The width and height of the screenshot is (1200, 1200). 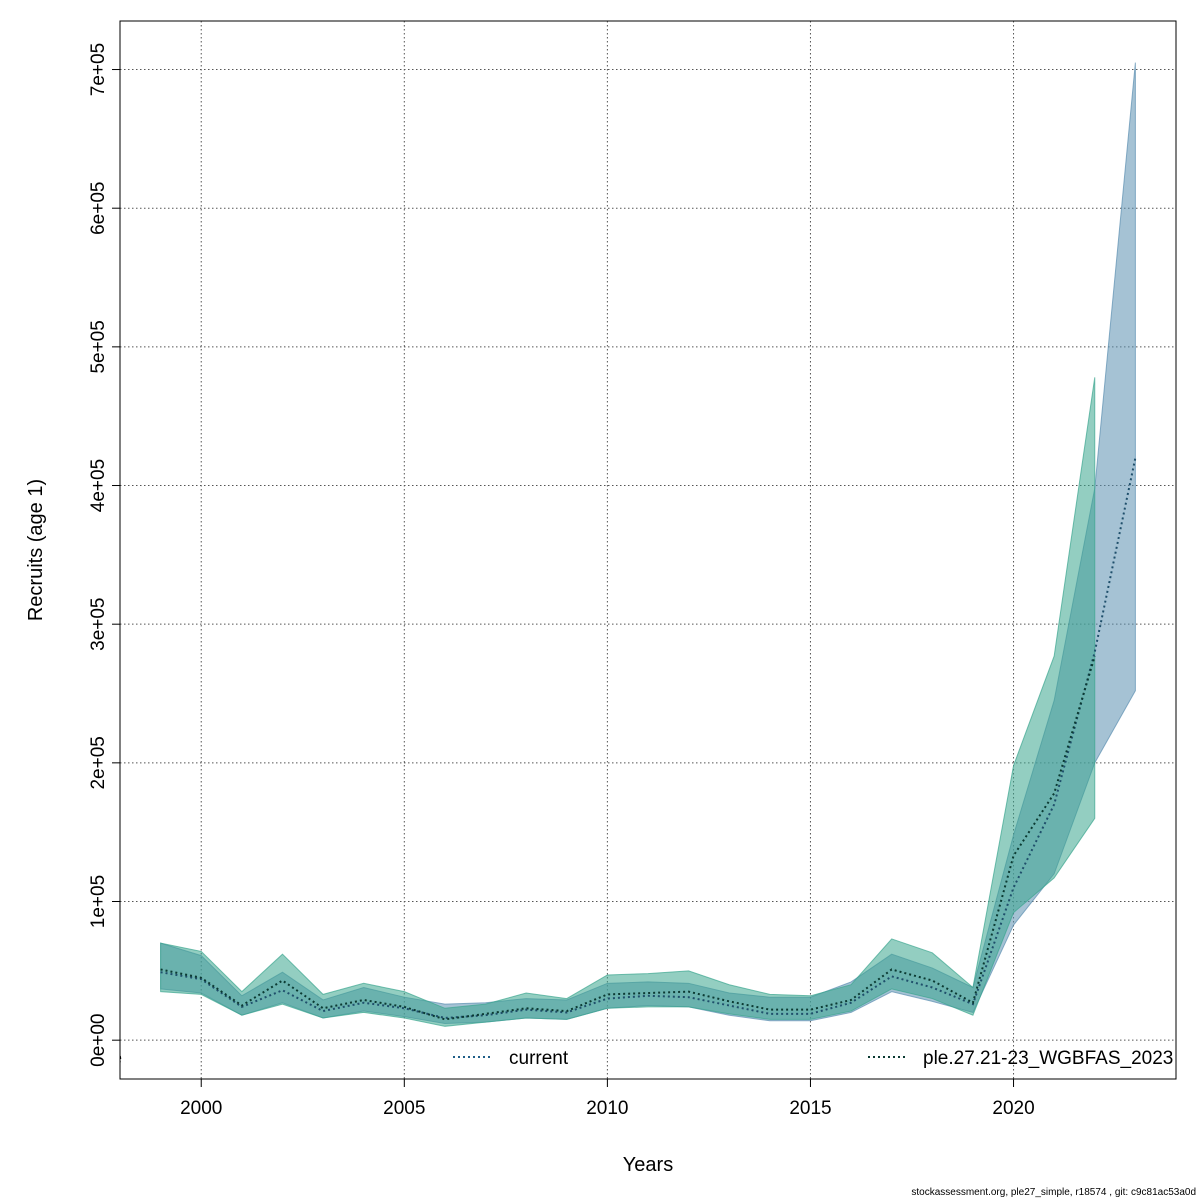 I want to click on legend-label: se, so click(x=112, y=1058).